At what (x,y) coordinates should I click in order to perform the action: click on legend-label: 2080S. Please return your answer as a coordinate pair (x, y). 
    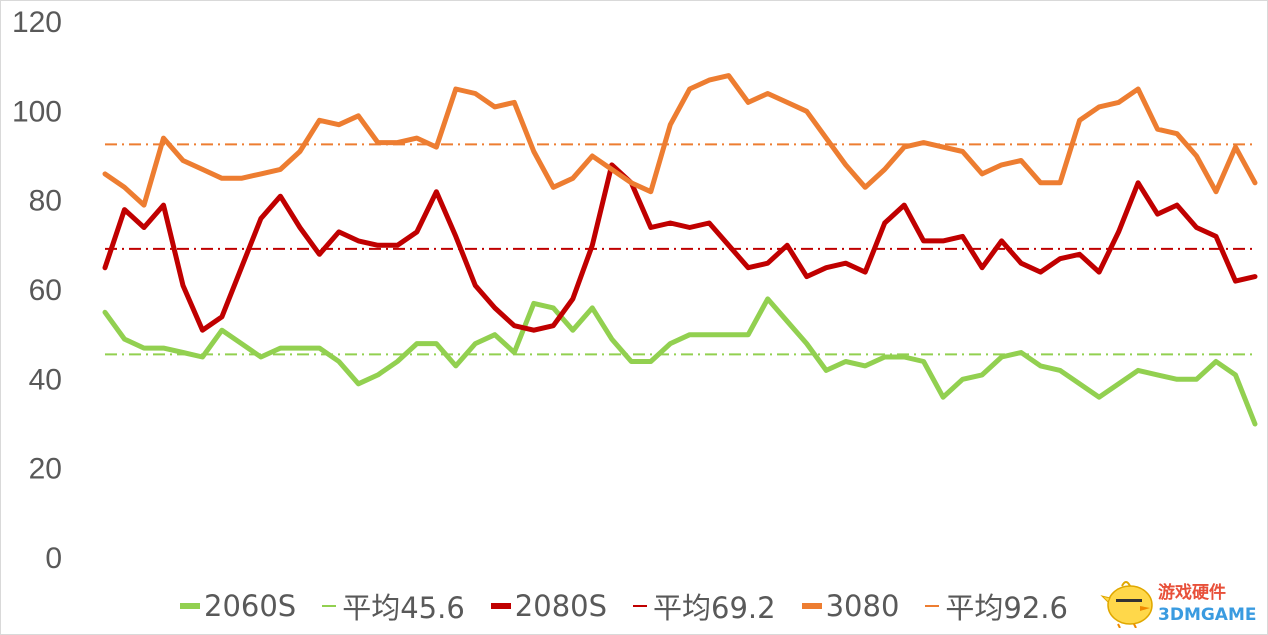
    Looking at the image, I should click on (561, 606).